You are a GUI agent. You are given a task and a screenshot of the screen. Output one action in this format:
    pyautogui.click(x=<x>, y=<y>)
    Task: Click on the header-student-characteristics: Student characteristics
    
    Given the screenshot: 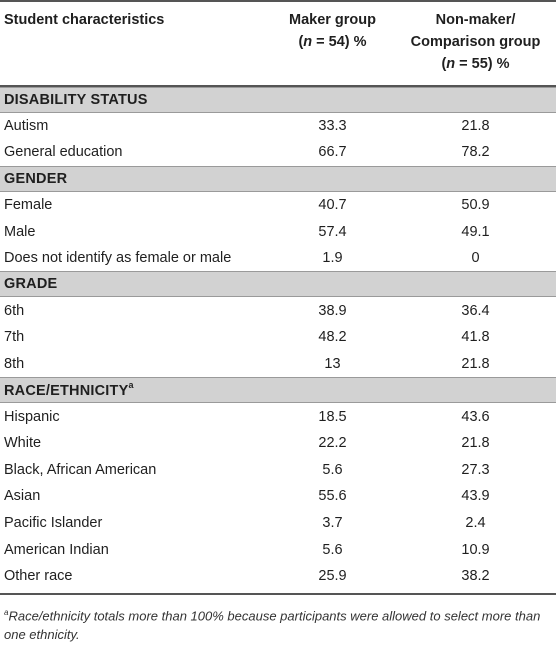 What is the action you would take?
    pyautogui.click(x=84, y=20)
    